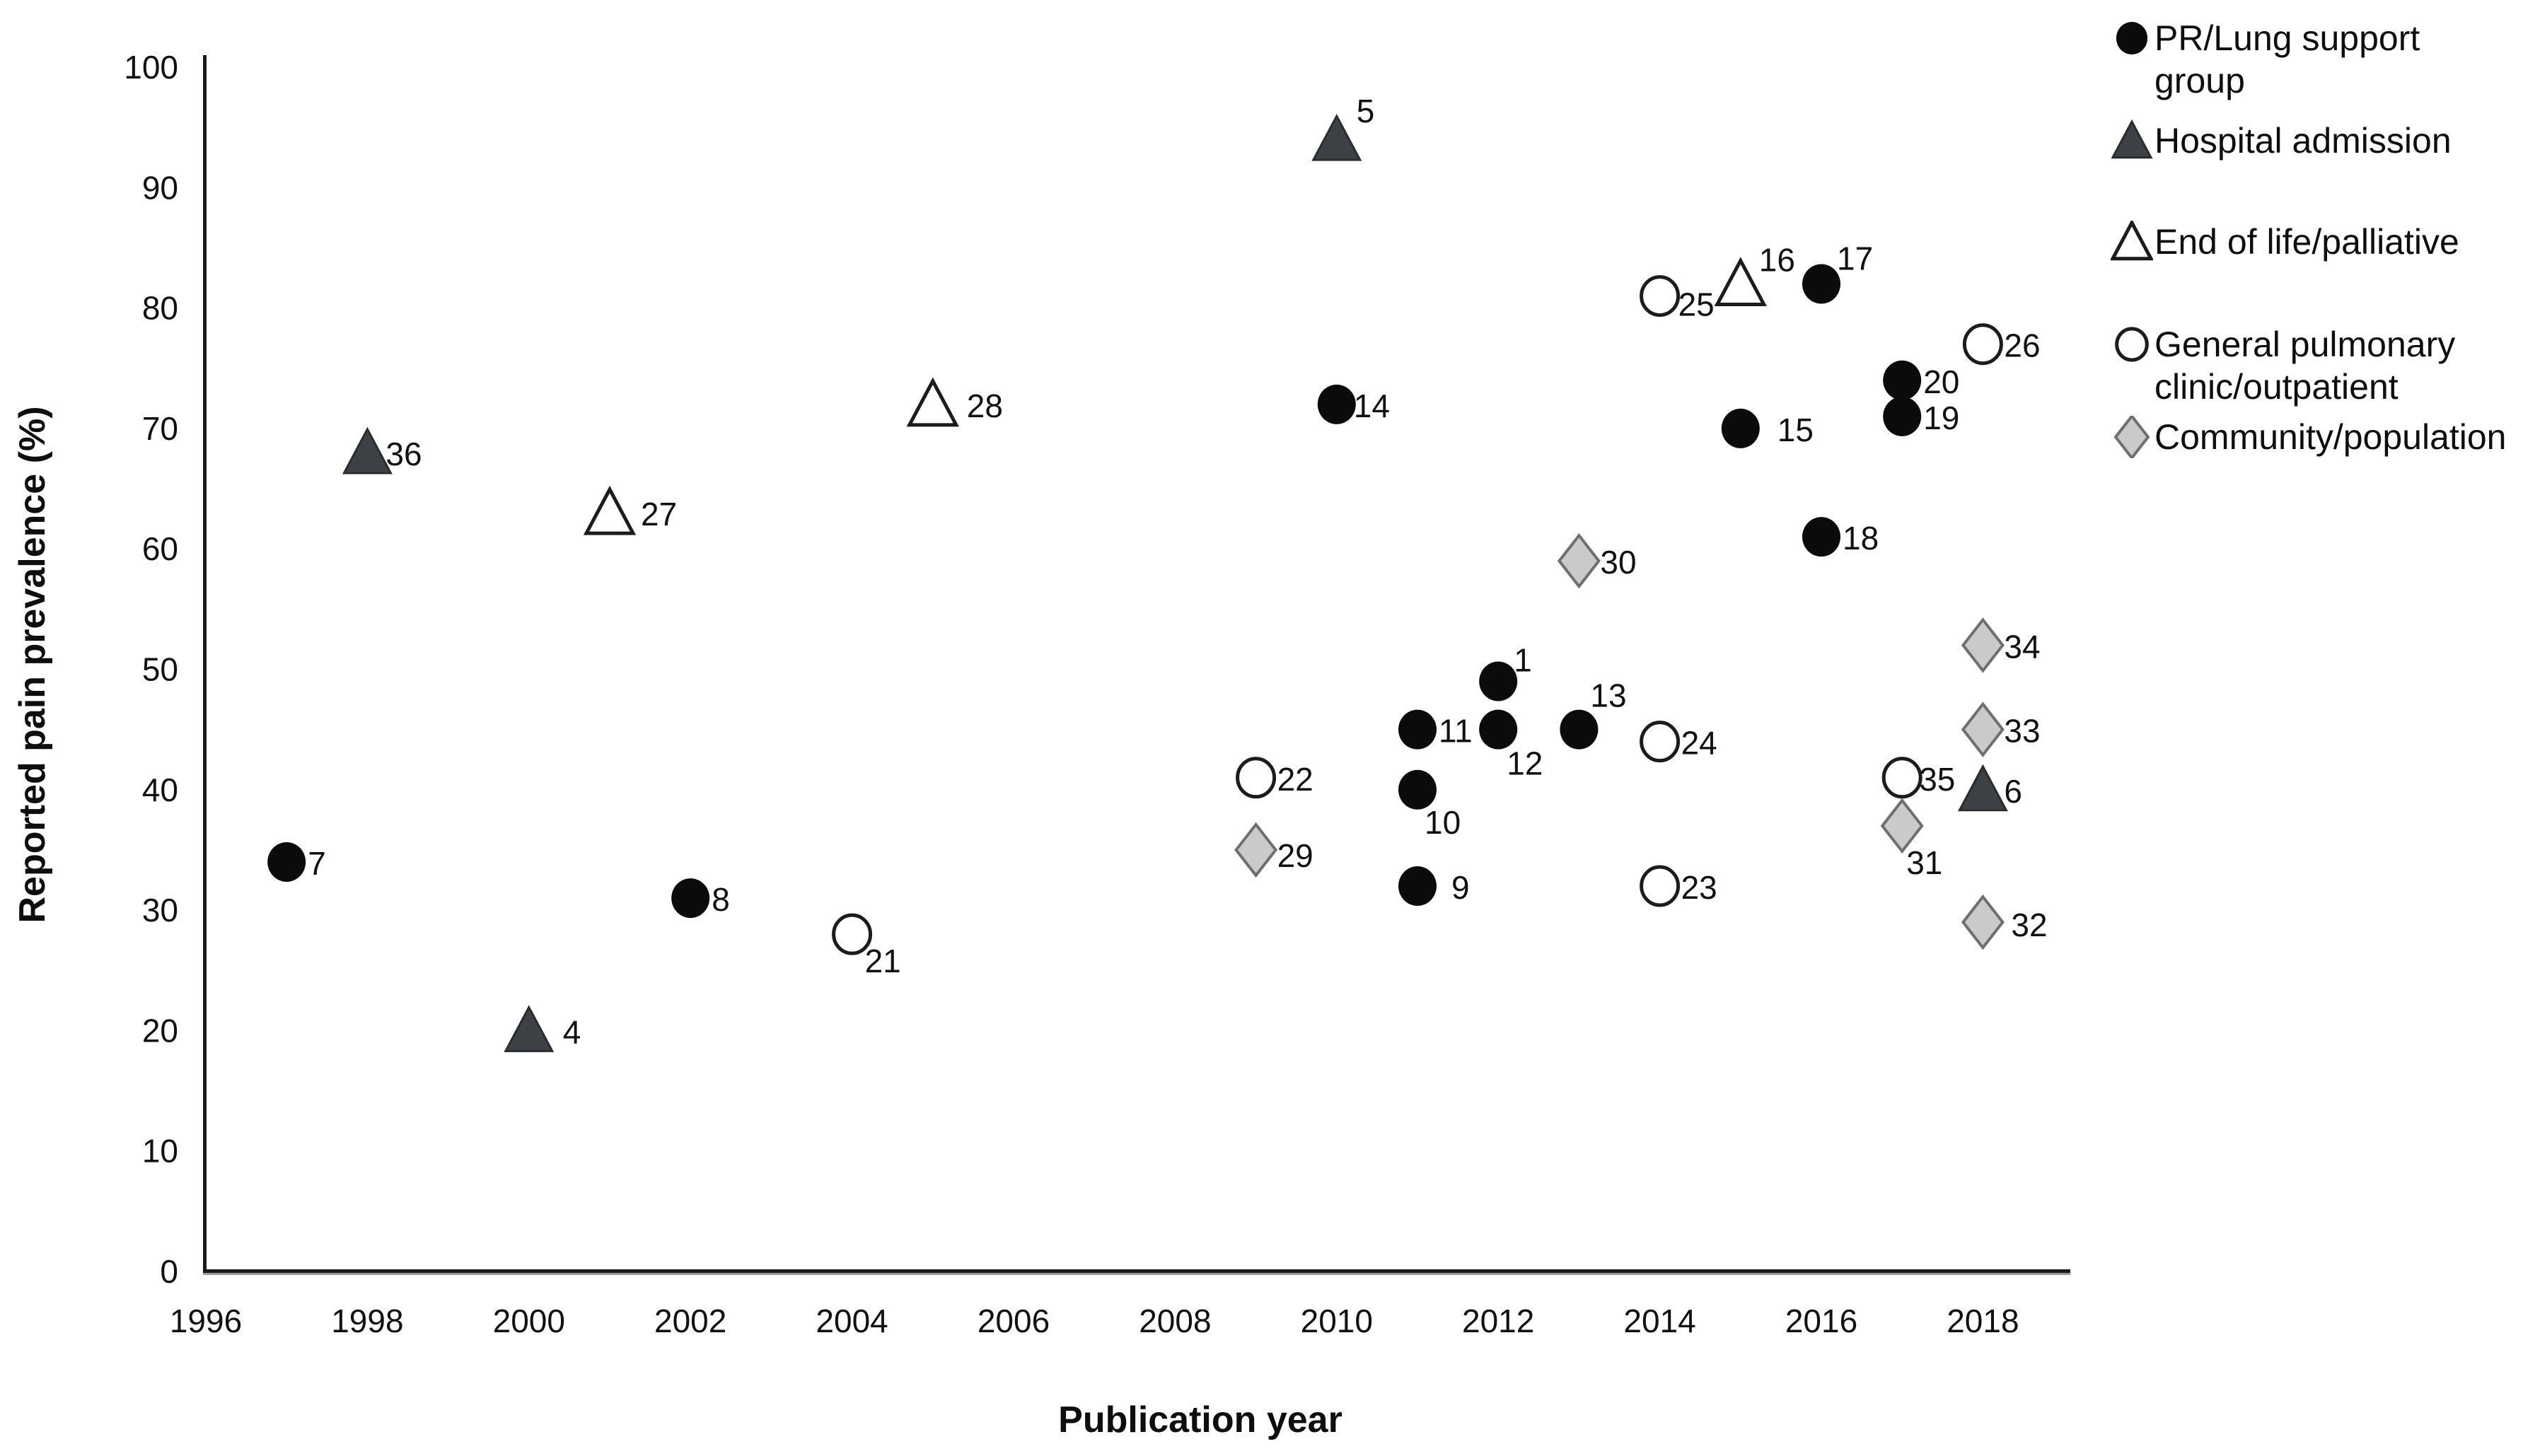  What do you see at coordinates (529, 1321) in the screenshot?
I see `x-tick-label-2000: 2000` at bounding box center [529, 1321].